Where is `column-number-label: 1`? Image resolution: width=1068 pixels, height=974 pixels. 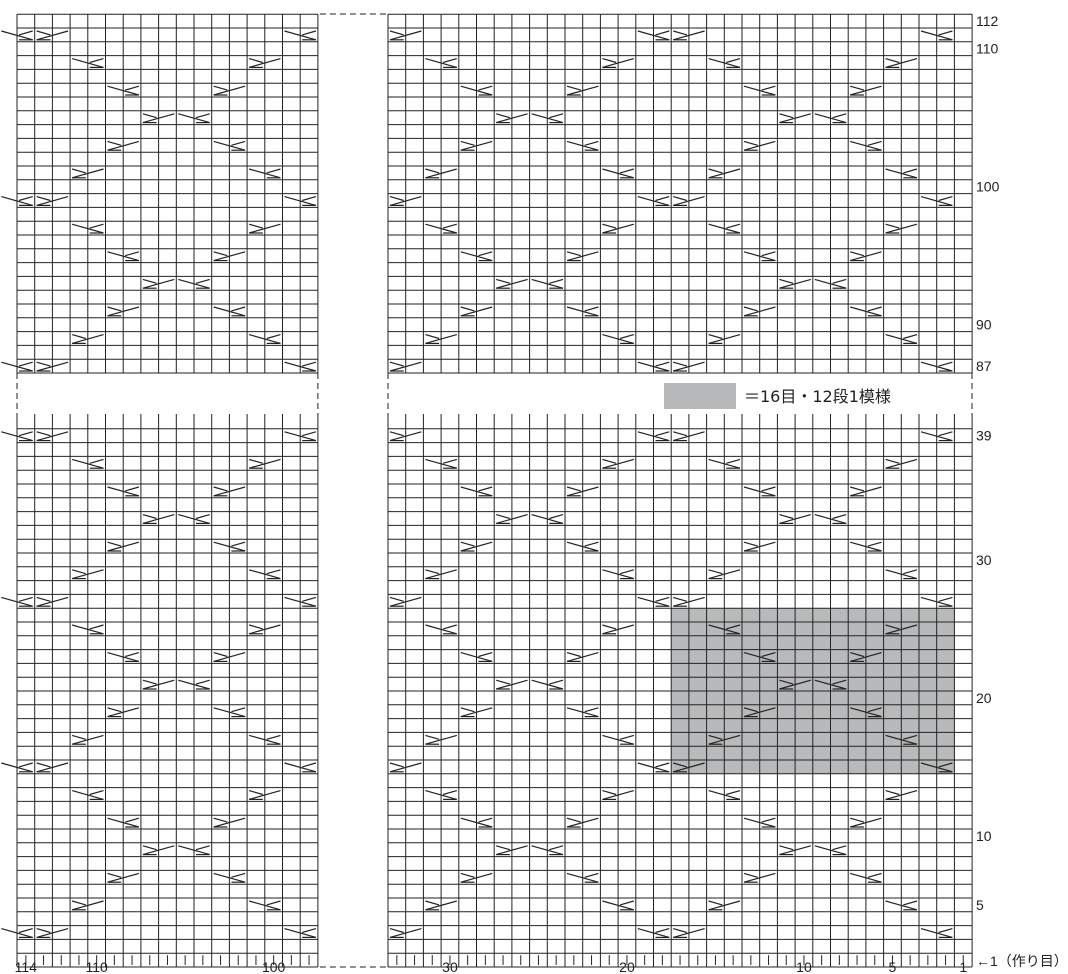 column-number-label: 1 is located at coordinates (963, 966).